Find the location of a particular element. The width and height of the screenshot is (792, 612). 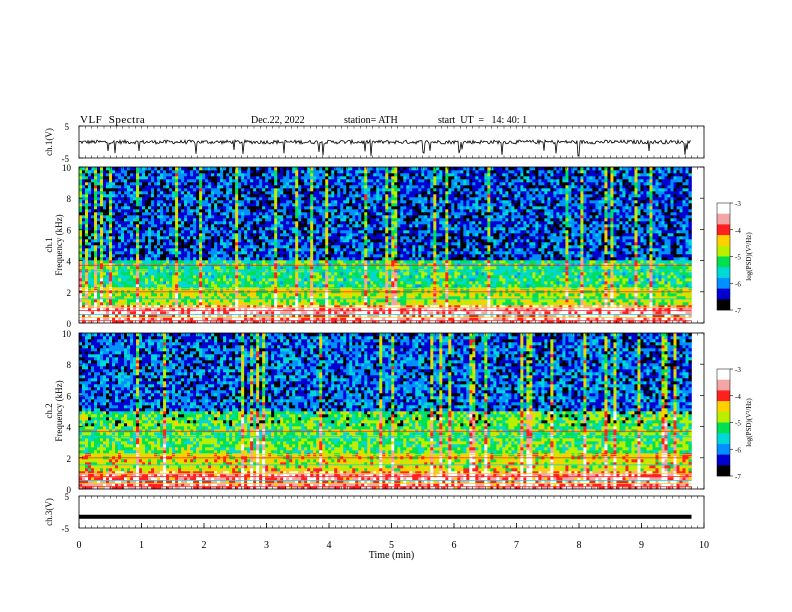

xtick-label: 3 is located at coordinates (266, 545).